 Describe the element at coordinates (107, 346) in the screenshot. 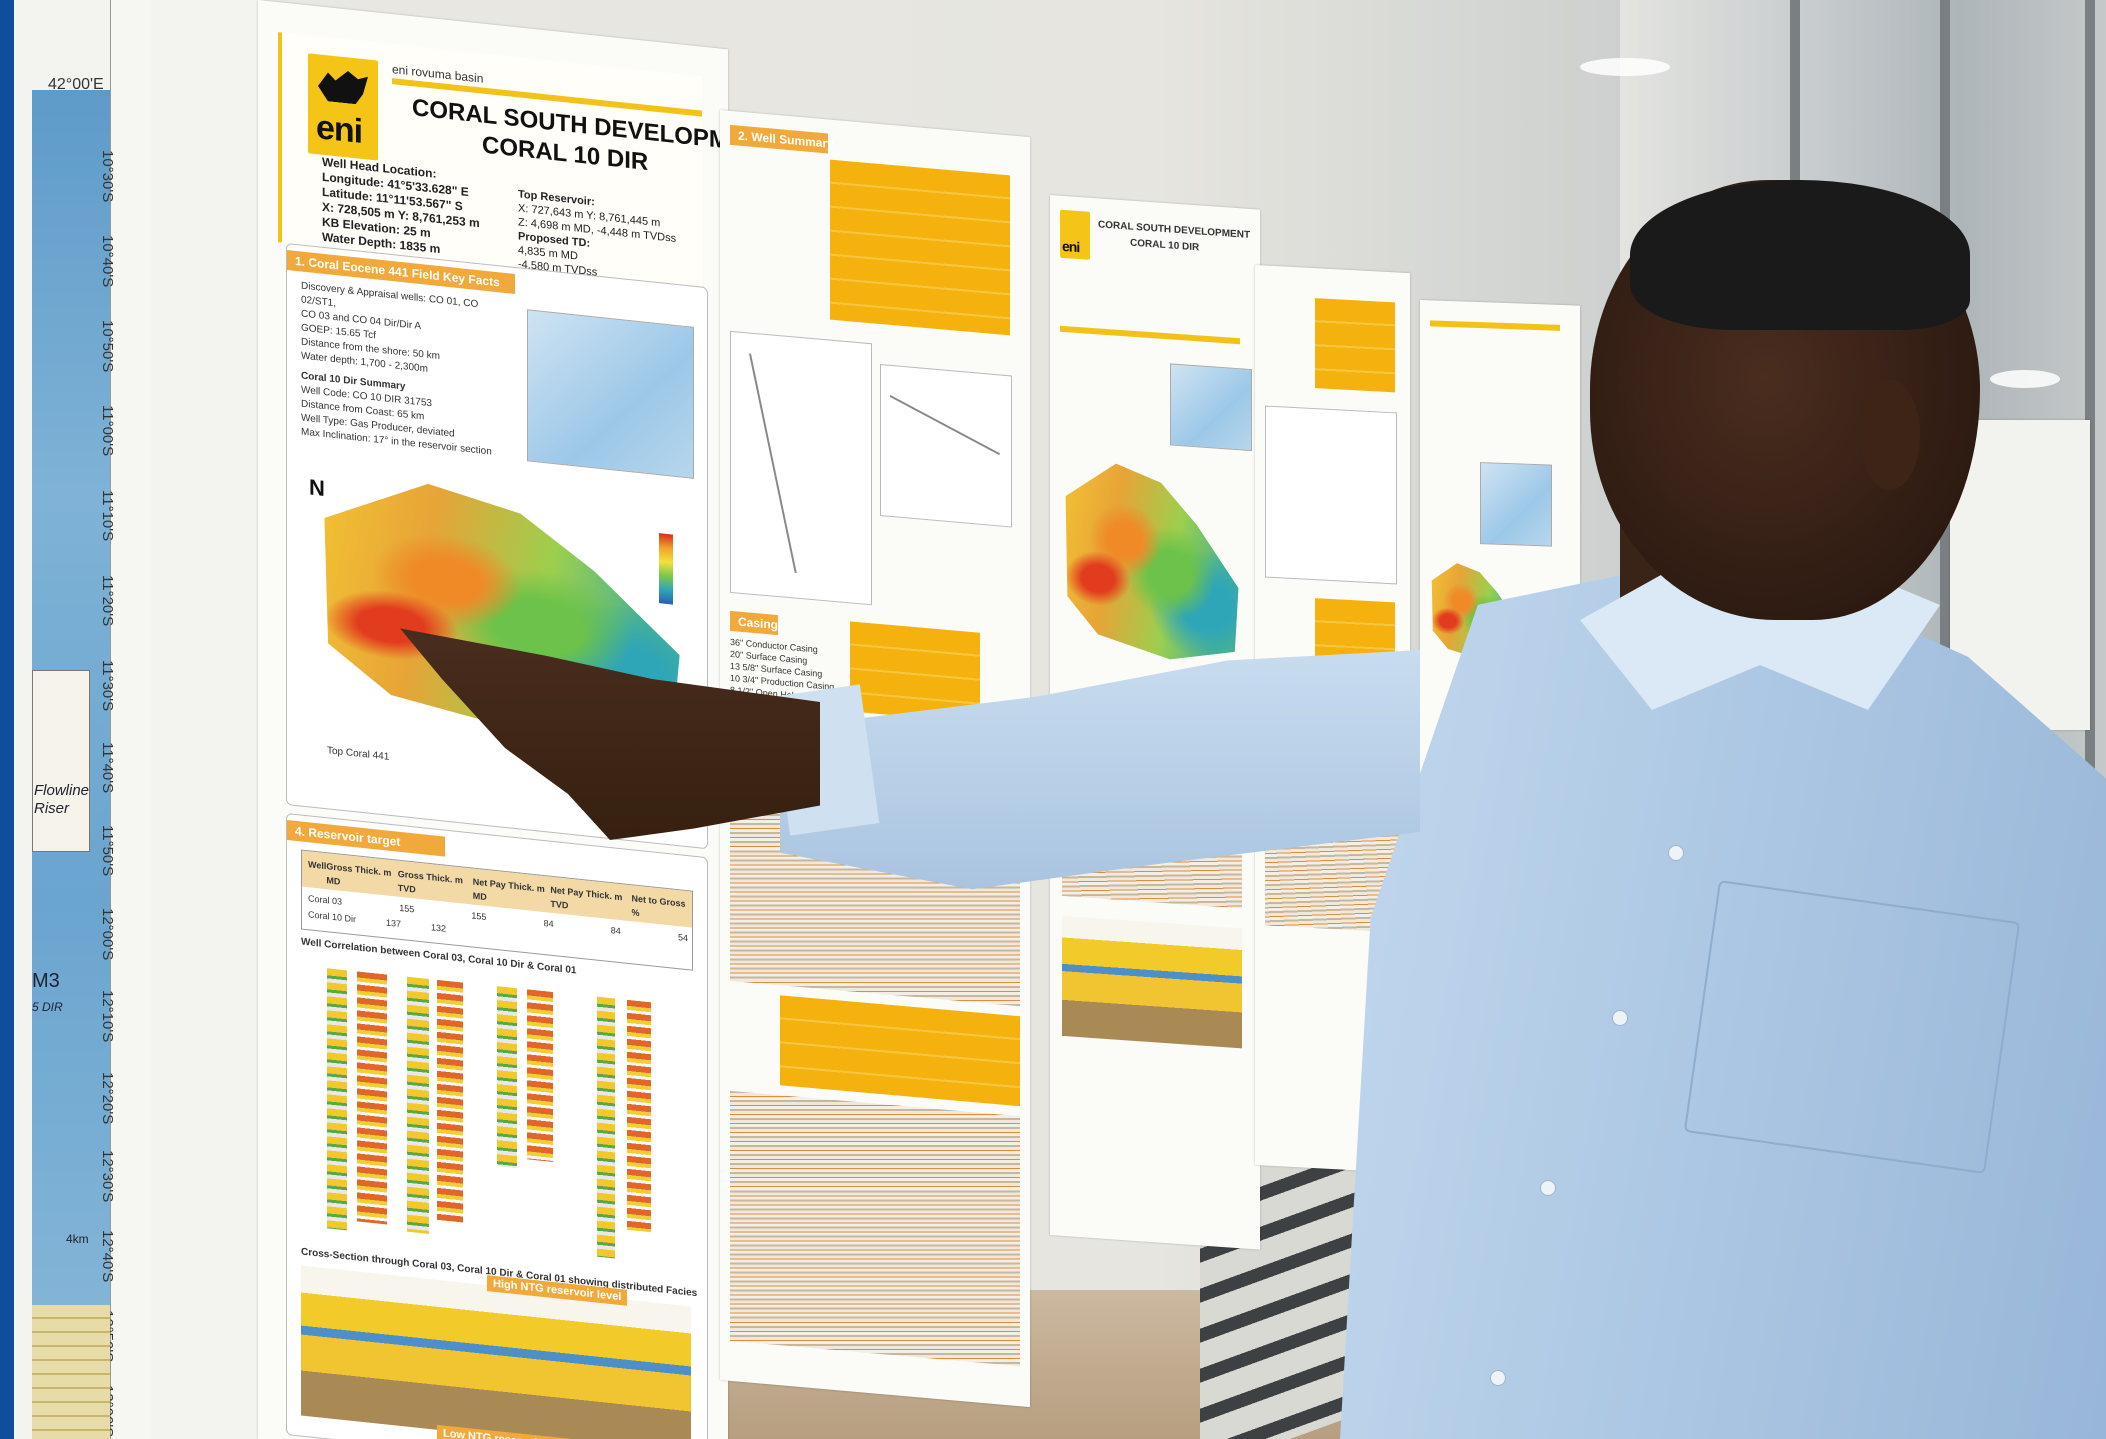

I see `latitude-label: 10°50'S` at that location.